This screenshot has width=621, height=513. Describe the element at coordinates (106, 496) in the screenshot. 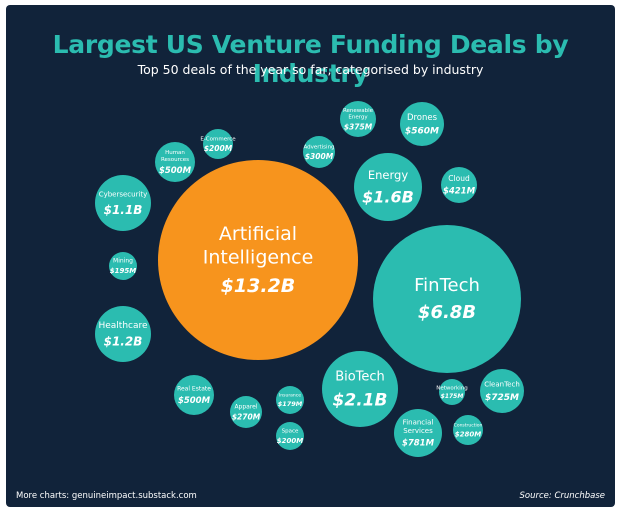

I see `footer-credit: More charts: genuineimpact.substack.com` at that location.